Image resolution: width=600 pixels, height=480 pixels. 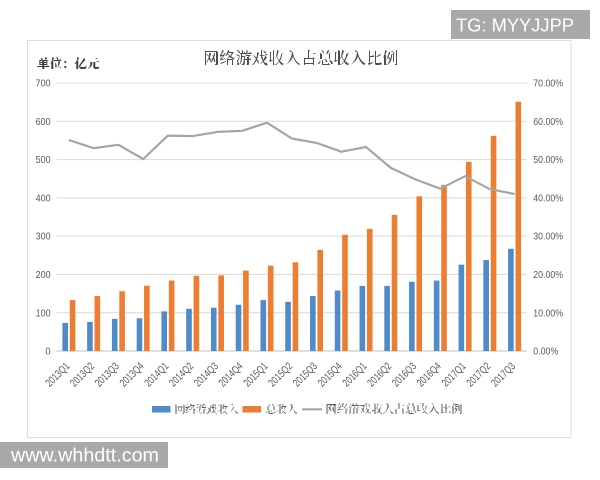 I want to click on svg-text: TG: MYYJJPP, so click(x=515, y=25).